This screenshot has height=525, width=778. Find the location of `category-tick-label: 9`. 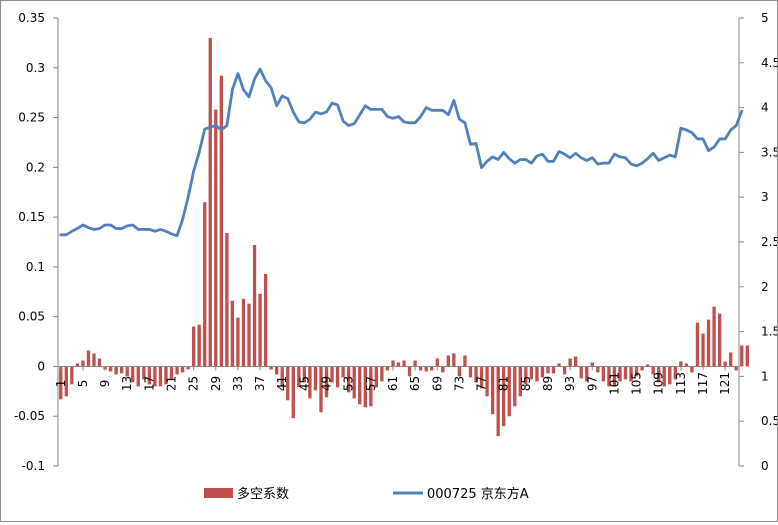

category-tick-label: 9 is located at coordinates (105, 384).